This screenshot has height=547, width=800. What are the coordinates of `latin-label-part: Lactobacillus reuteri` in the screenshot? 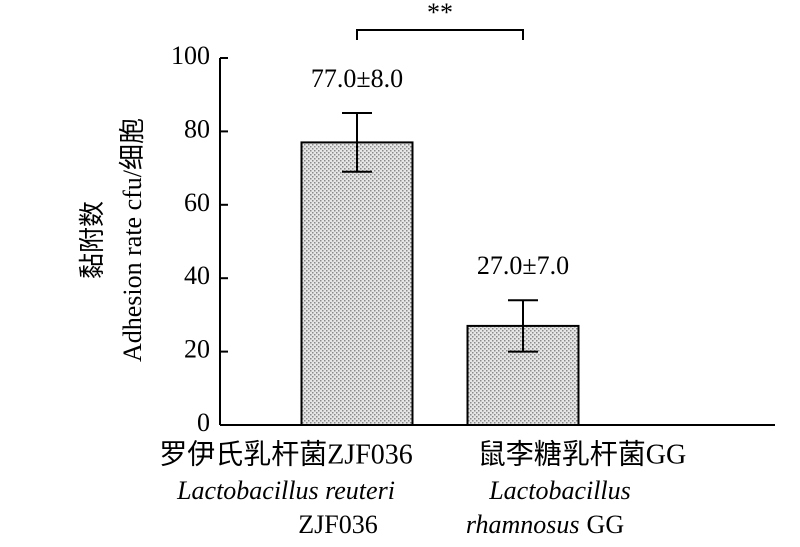 It's located at (285, 490).